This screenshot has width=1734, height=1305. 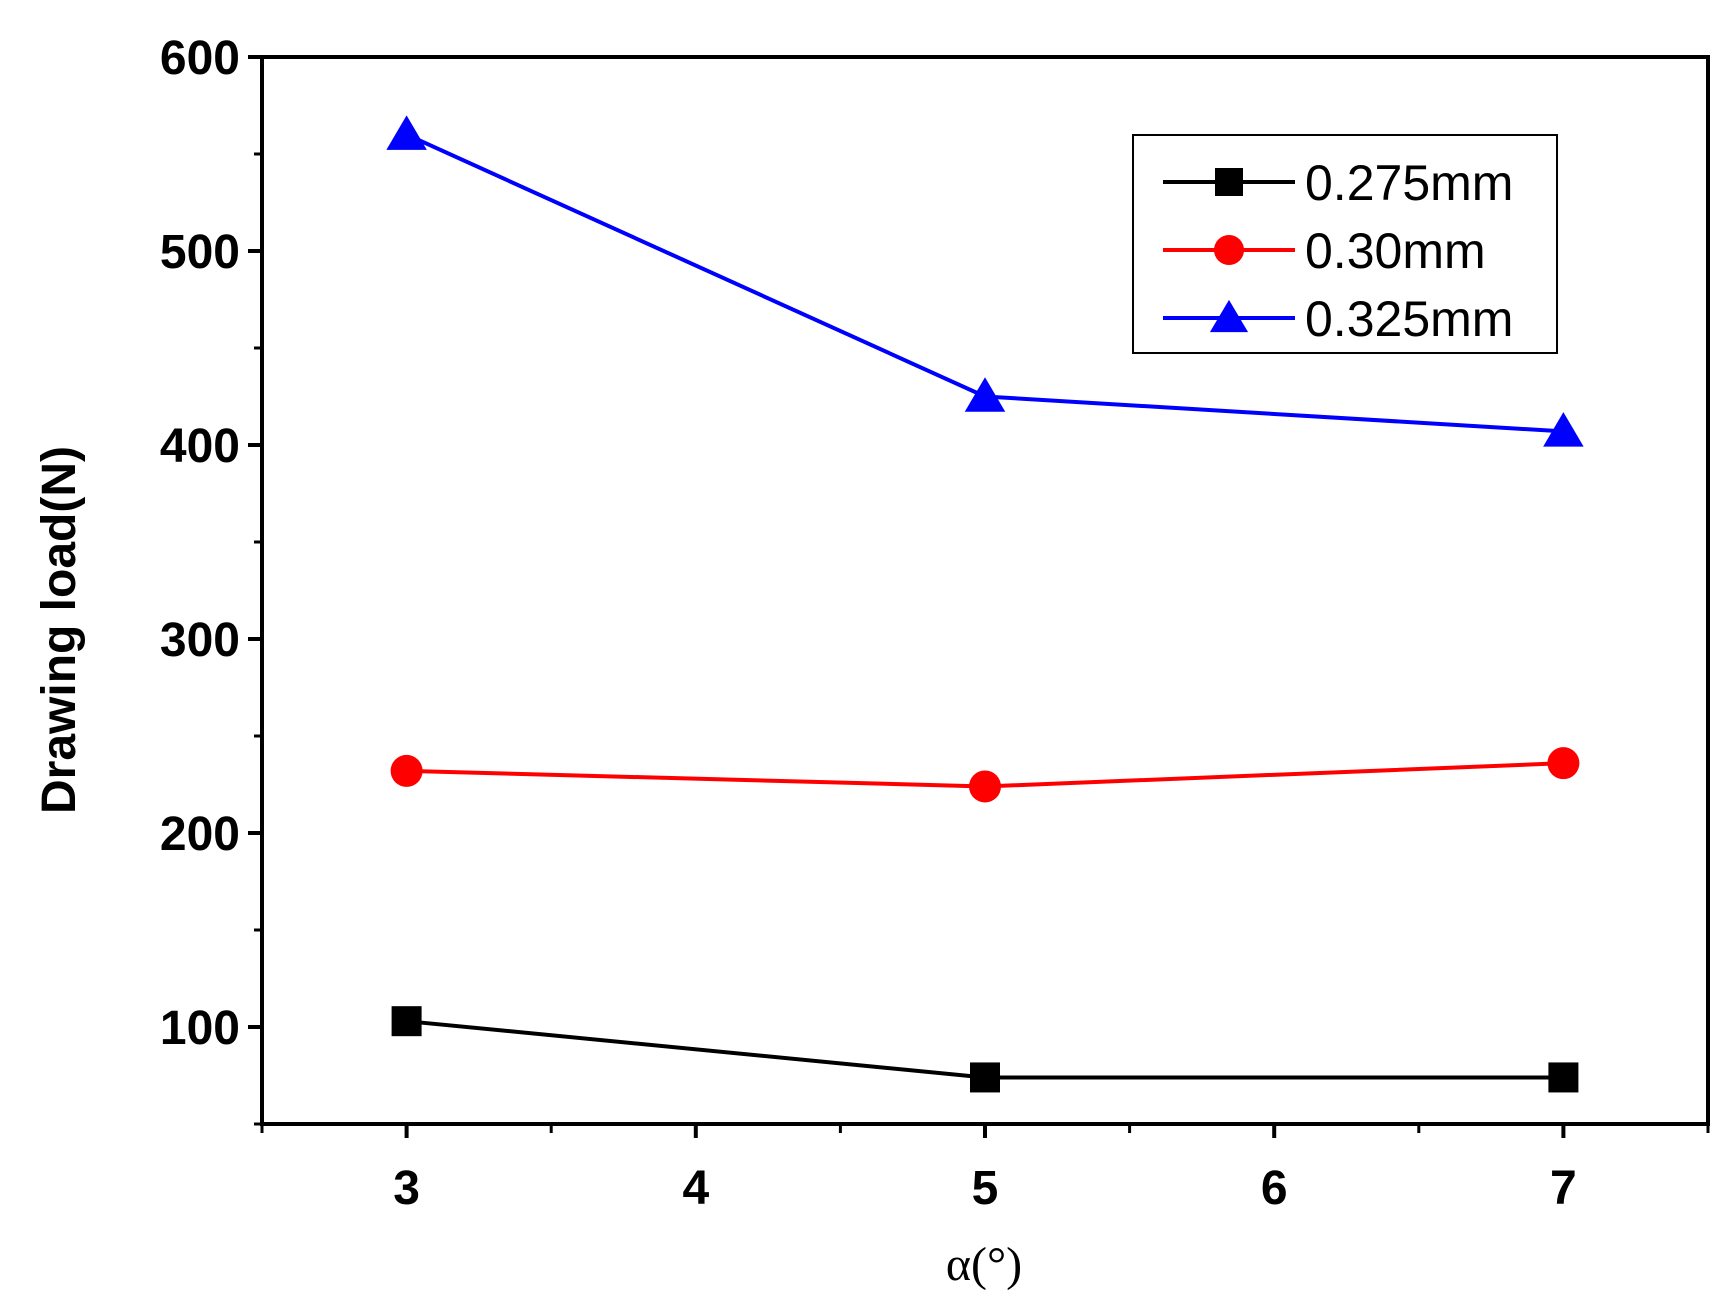 What do you see at coordinates (1563, 1188) in the screenshot?
I see `x-tick-label: 7` at bounding box center [1563, 1188].